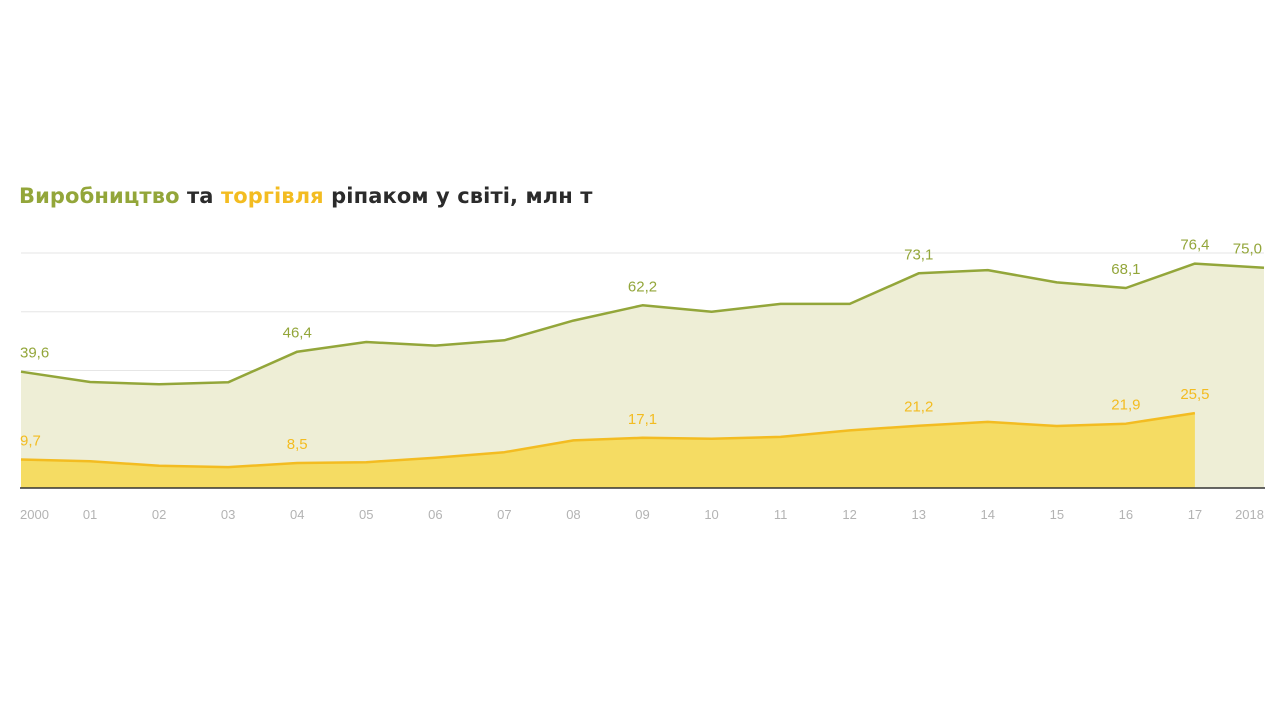 This screenshot has height=720, width=1280. I want to click on x-tick-label: 10, so click(711, 514).